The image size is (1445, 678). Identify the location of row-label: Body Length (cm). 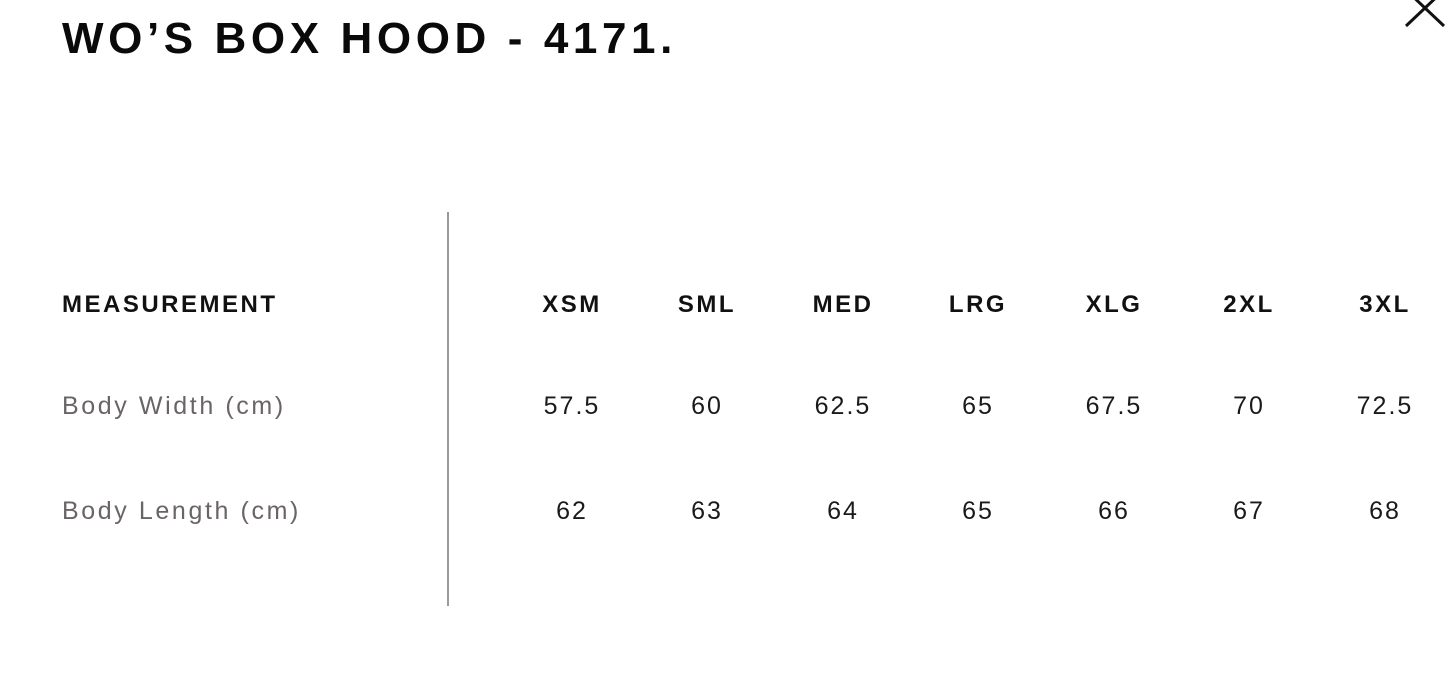
(181, 511).